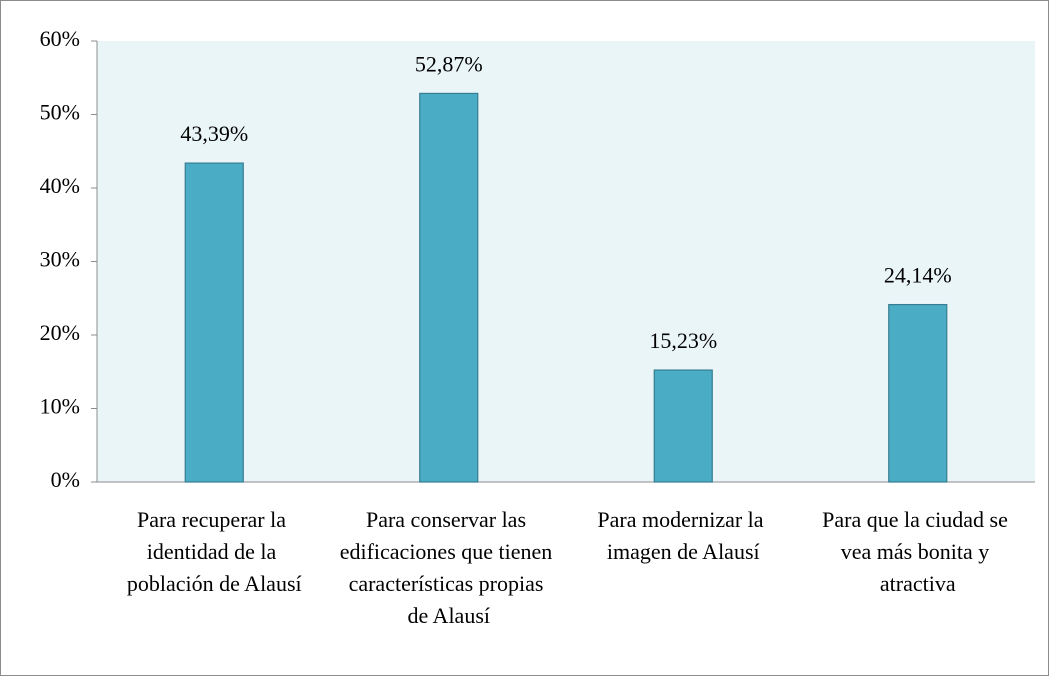 The width and height of the screenshot is (1049, 676). Describe the element at coordinates (918, 275) in the screenshot. I see `data-label: 24,14%` at that location.